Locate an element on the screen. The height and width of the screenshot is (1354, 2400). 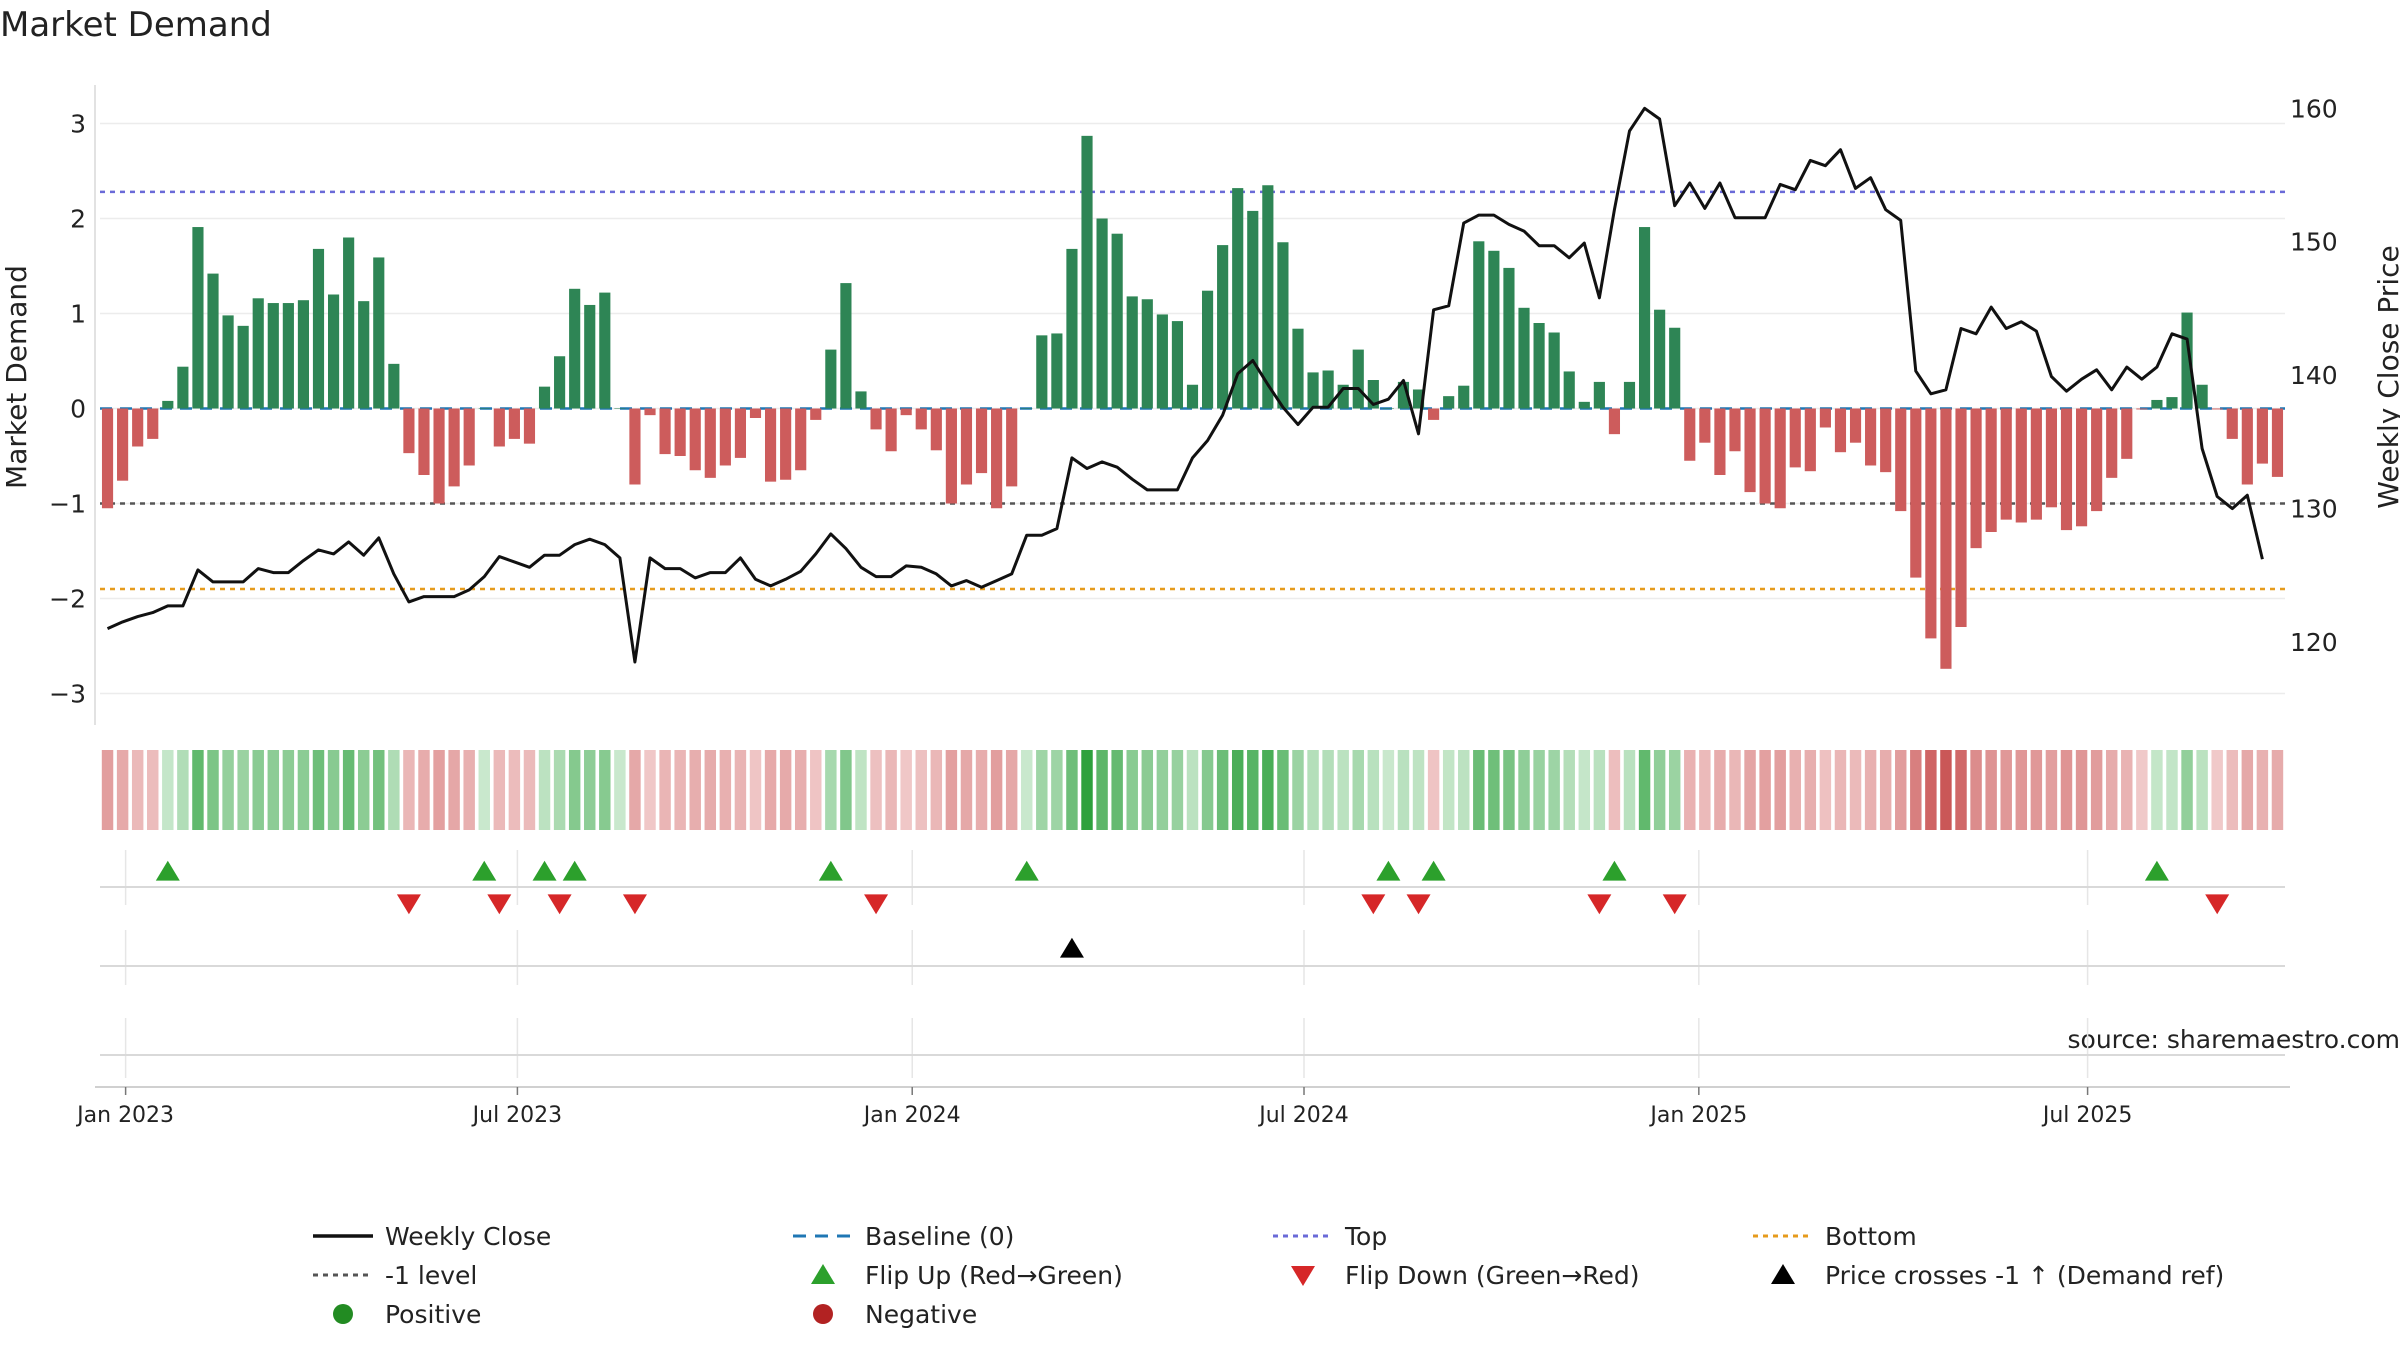
flip-down-marker is located at coordinates (409, 904).